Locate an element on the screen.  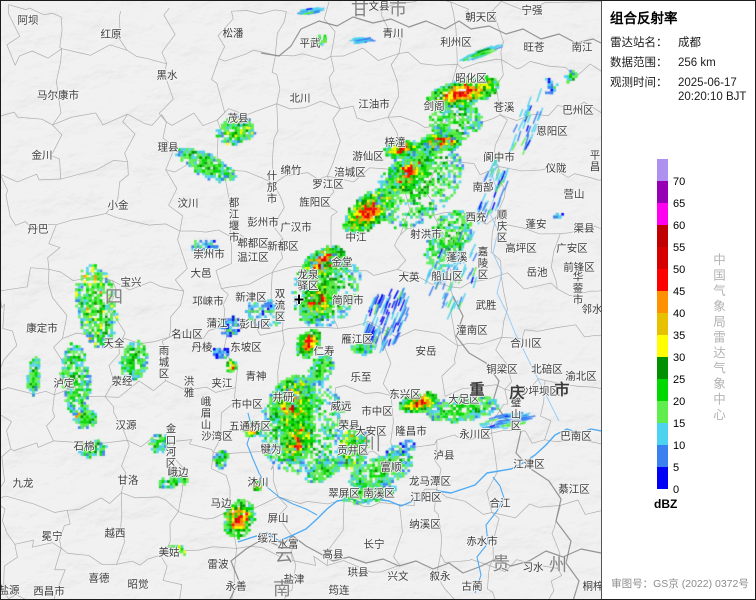
station-value: 成都 is located at coordinates (689, 43).